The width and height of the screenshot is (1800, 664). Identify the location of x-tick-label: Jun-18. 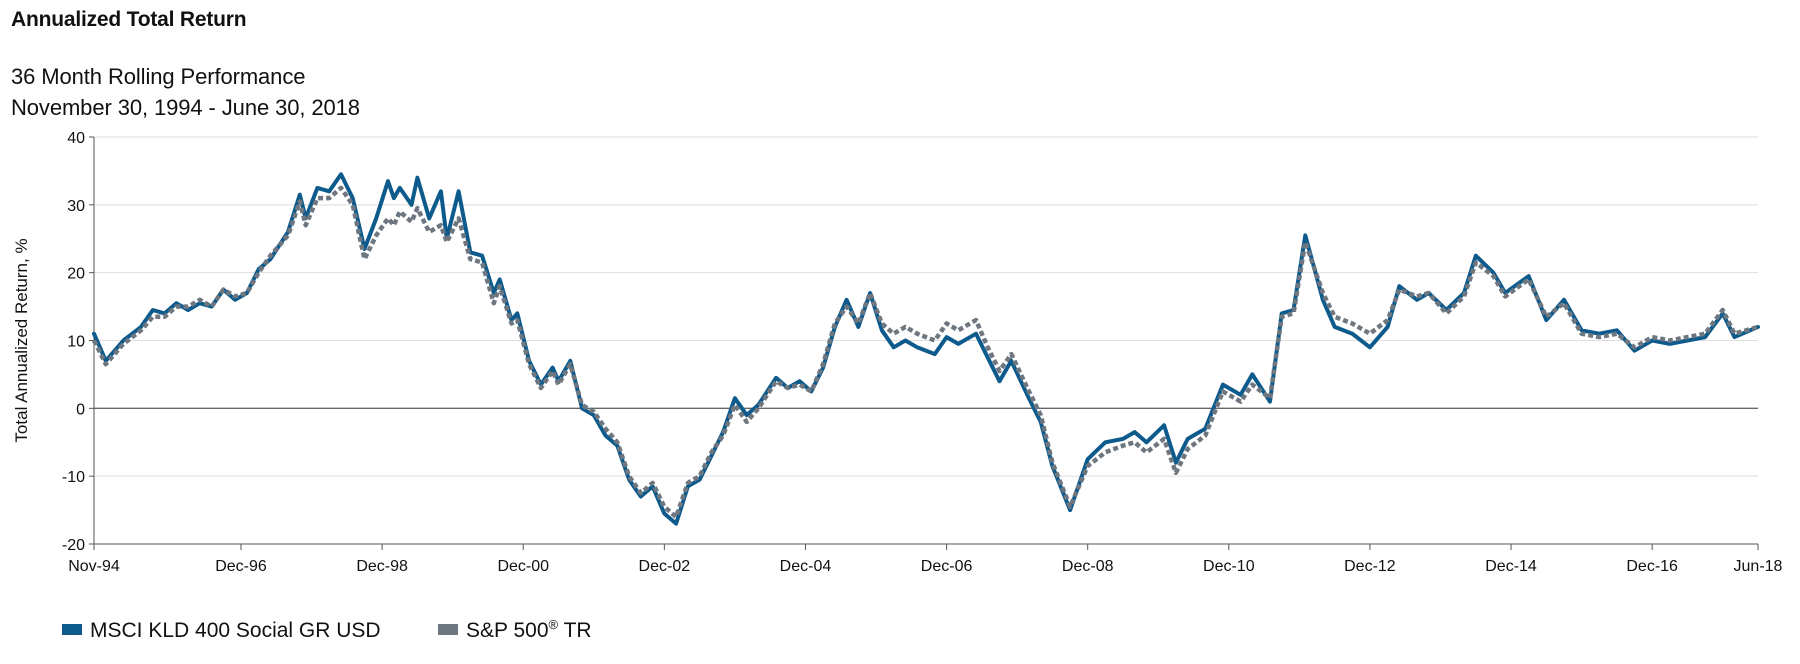
(1758, 566).